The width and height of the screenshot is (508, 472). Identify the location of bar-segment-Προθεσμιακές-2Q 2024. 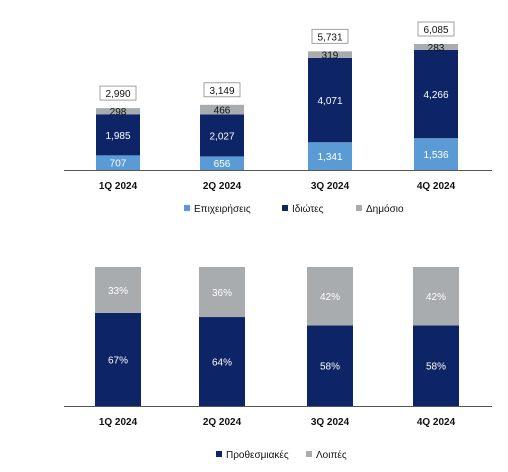
(222, 361).